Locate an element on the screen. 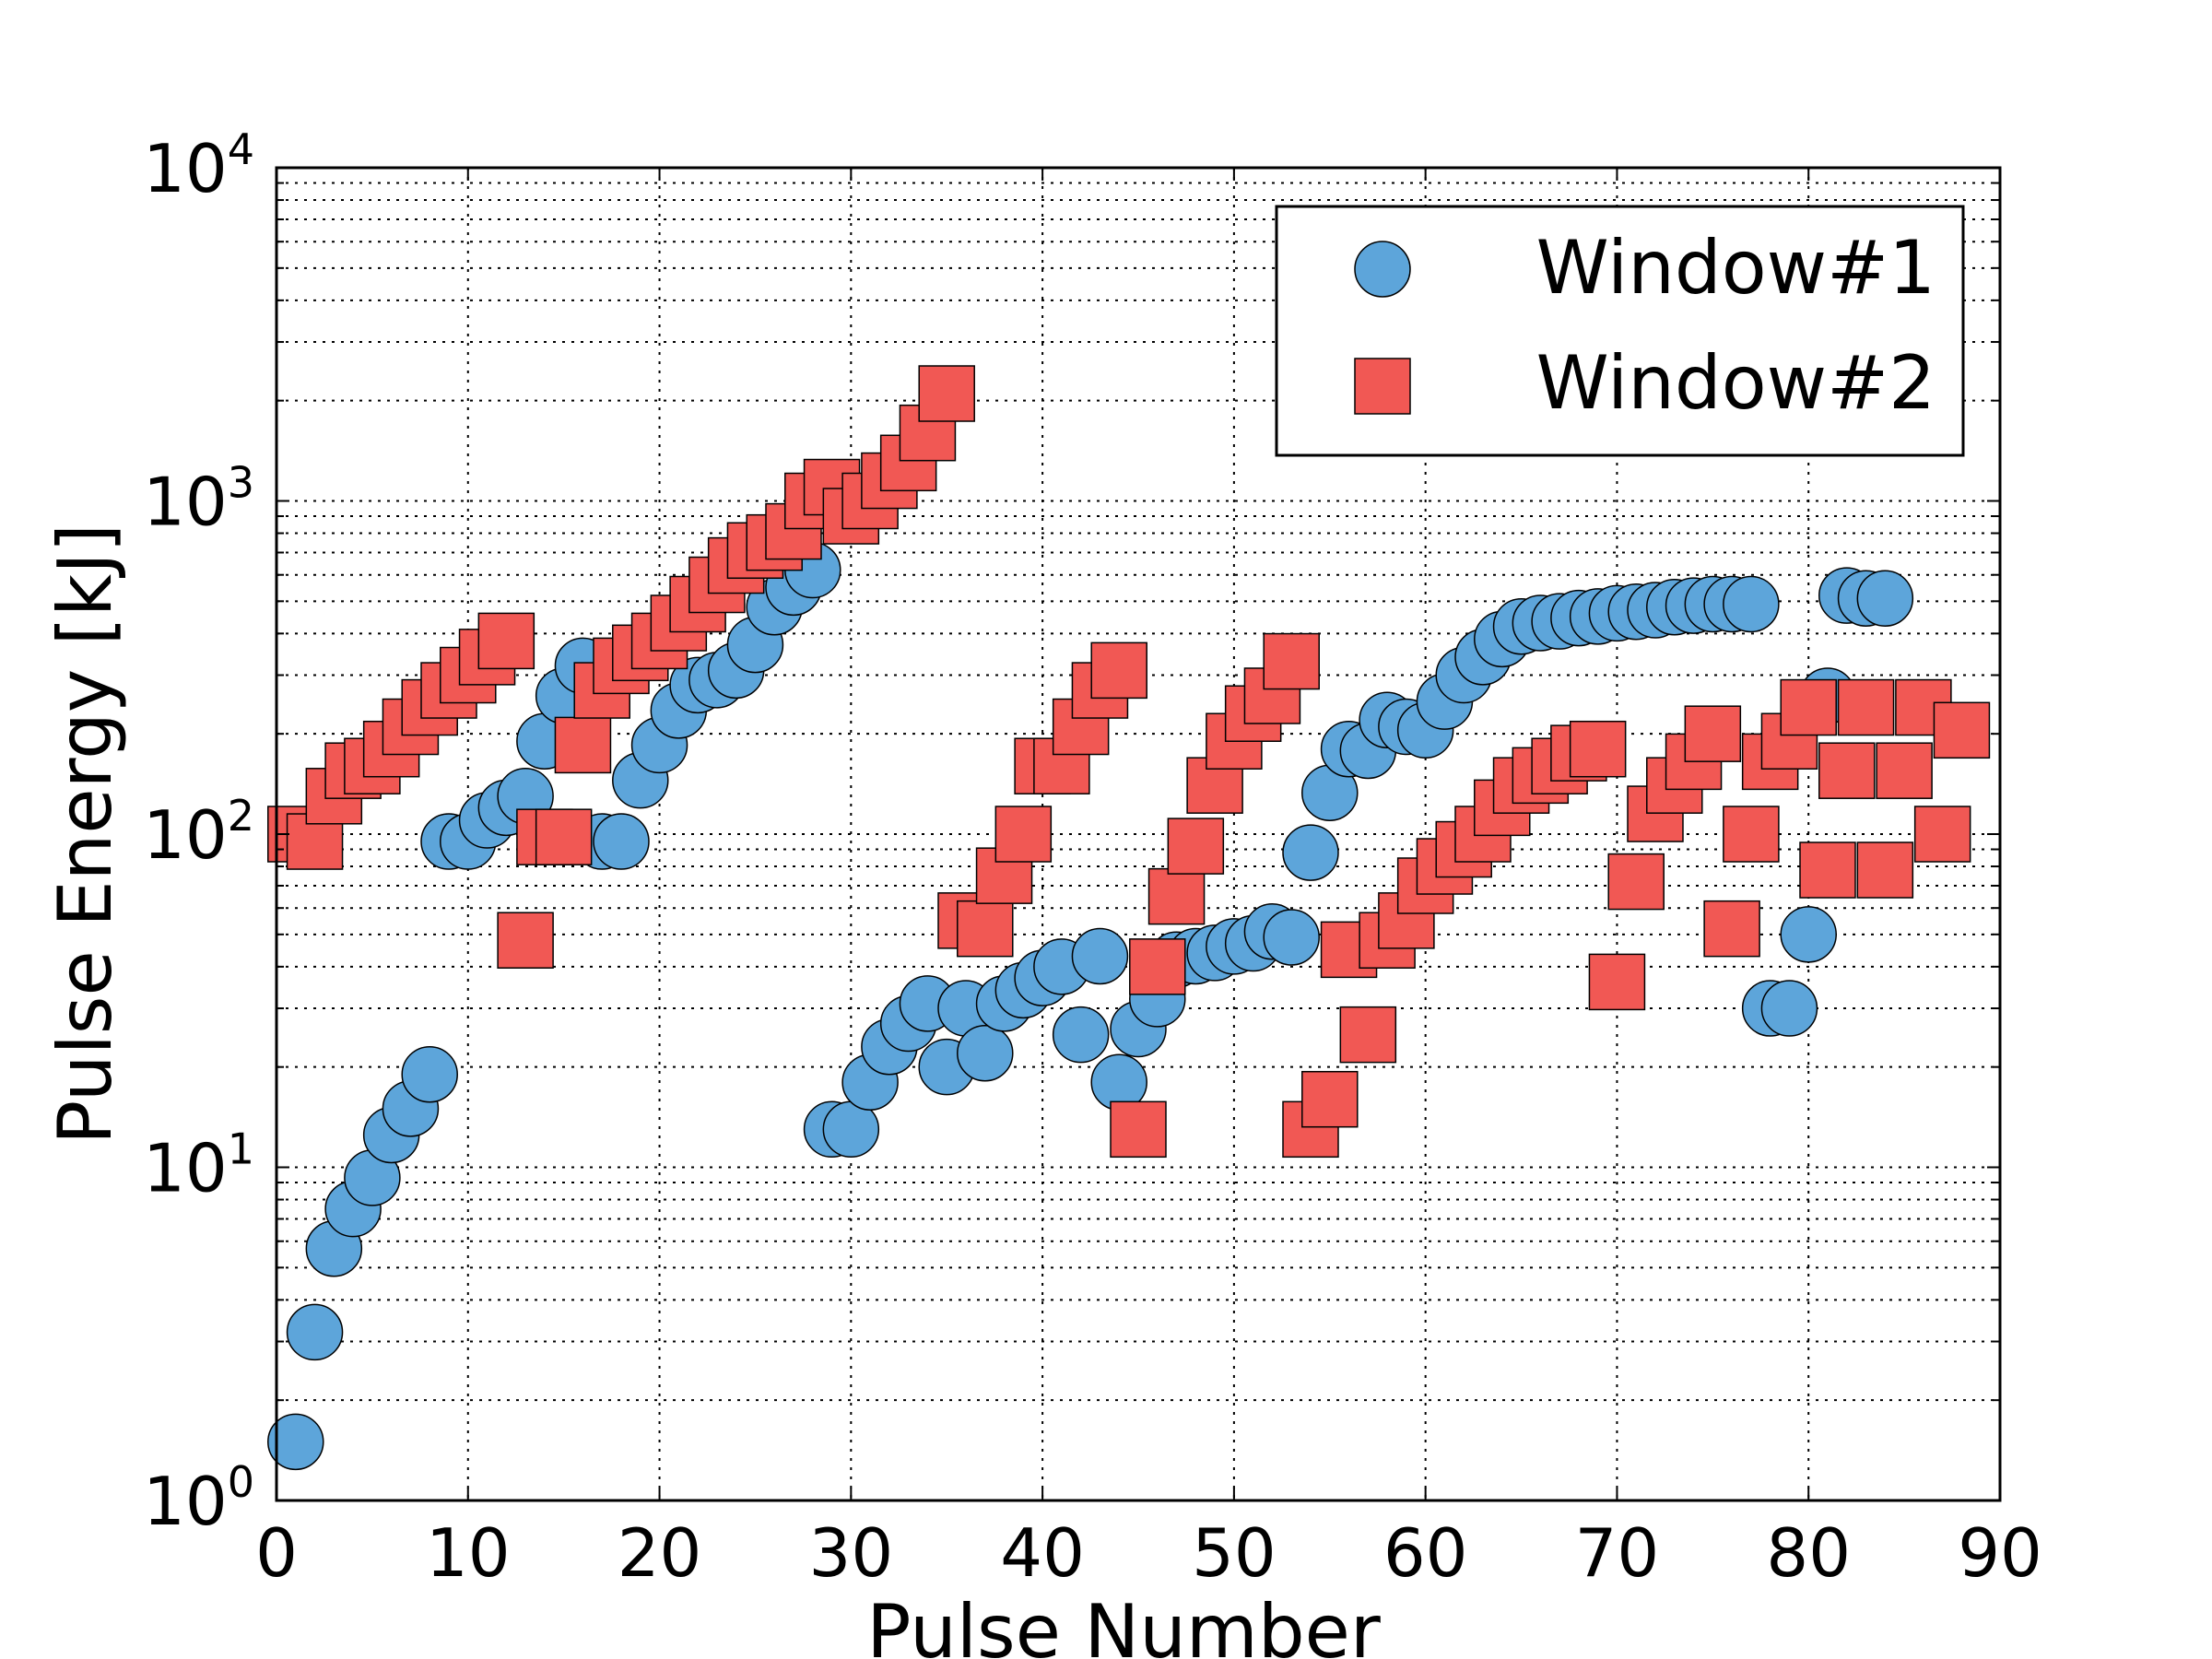  legend-marker-window2 is located at coordinates (1382, 386).